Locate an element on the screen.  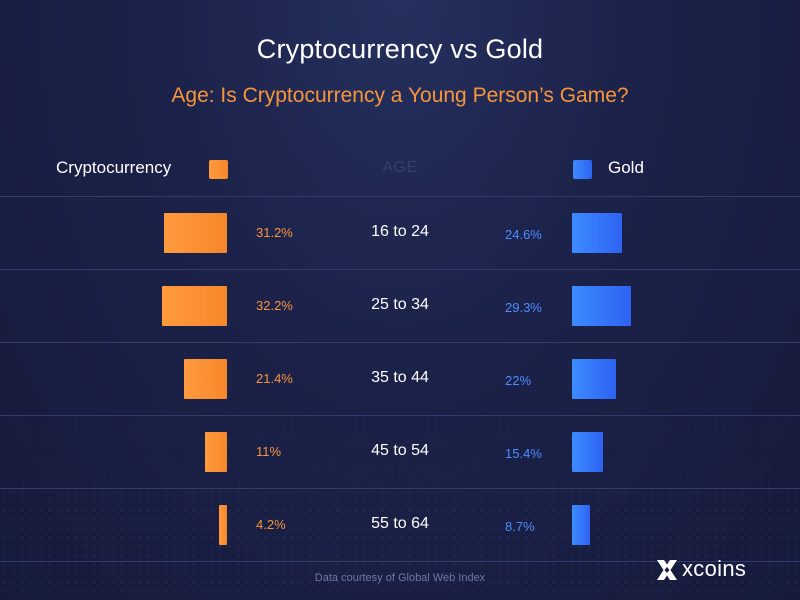
crypto-value-label: 31.2% is located at coordinates (274, 232).